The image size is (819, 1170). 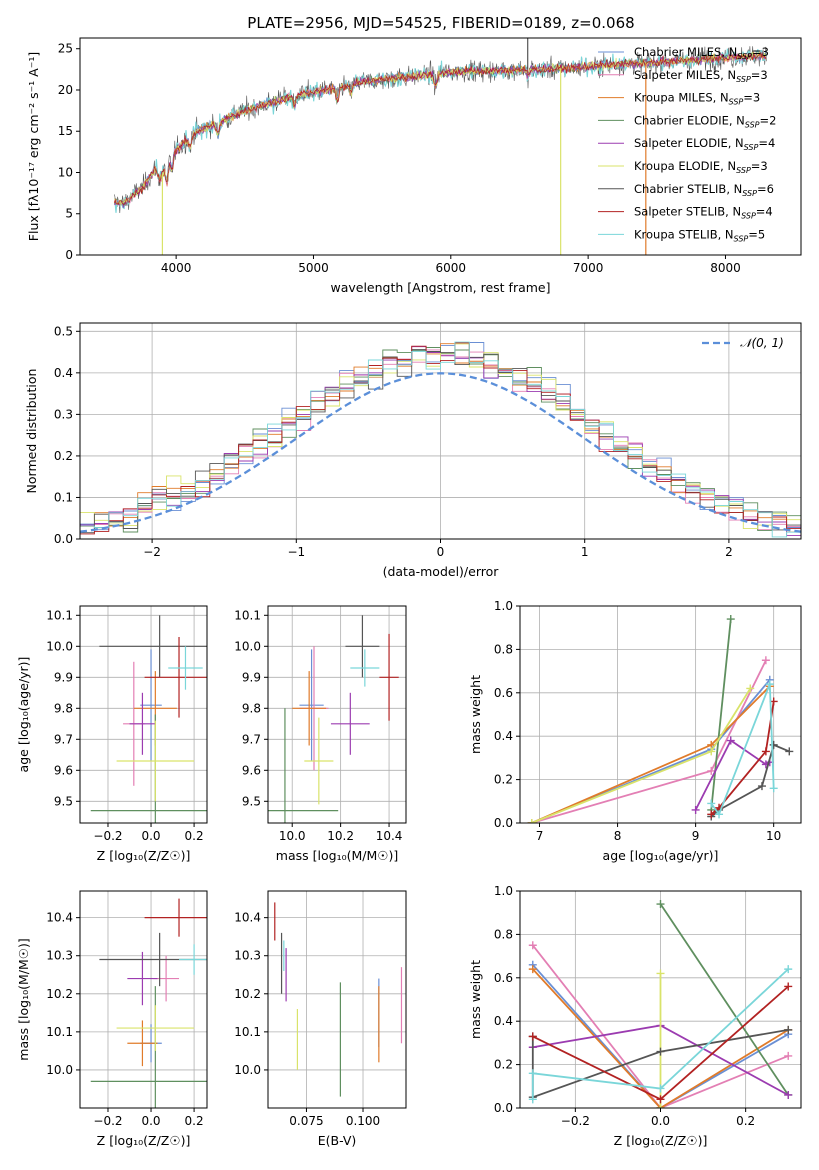 What do you see at coordinates (148, 719) in the screenshot?
I see `z-vs-age-plot-area` at bounding box center [148, 719].